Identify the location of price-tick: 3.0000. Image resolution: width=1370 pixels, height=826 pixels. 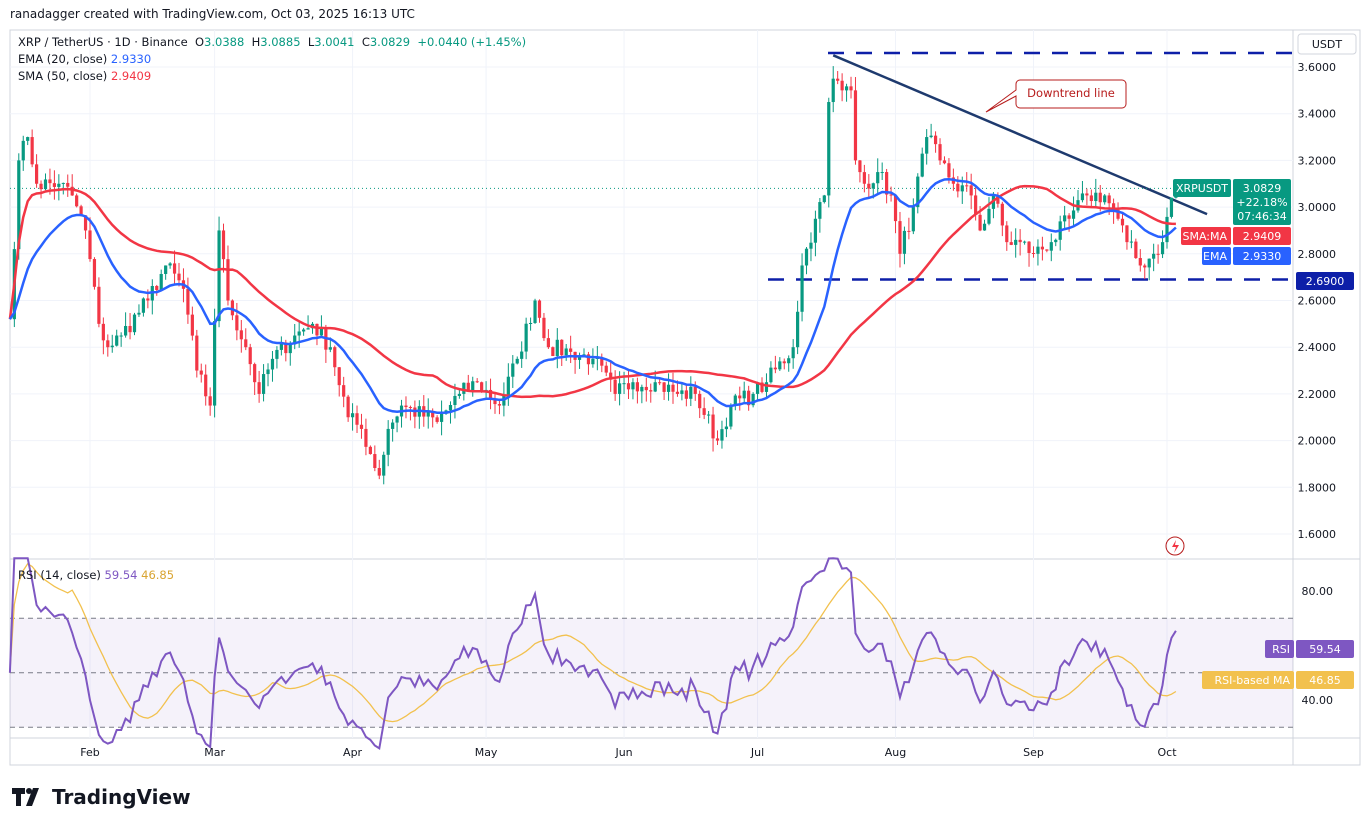
(1317, 207).